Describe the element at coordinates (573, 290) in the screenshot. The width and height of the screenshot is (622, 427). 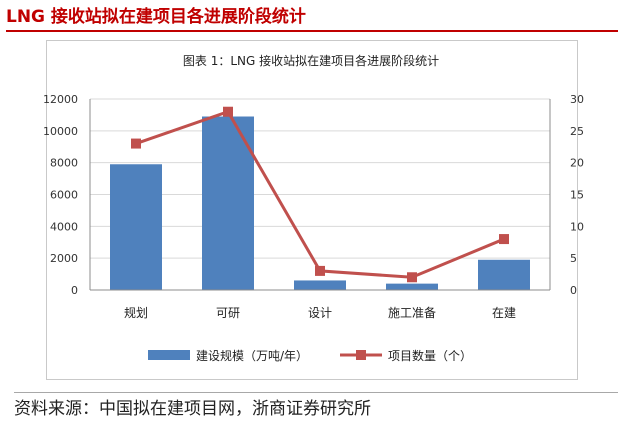
I see `y-right-tick-label: 0` at that location.